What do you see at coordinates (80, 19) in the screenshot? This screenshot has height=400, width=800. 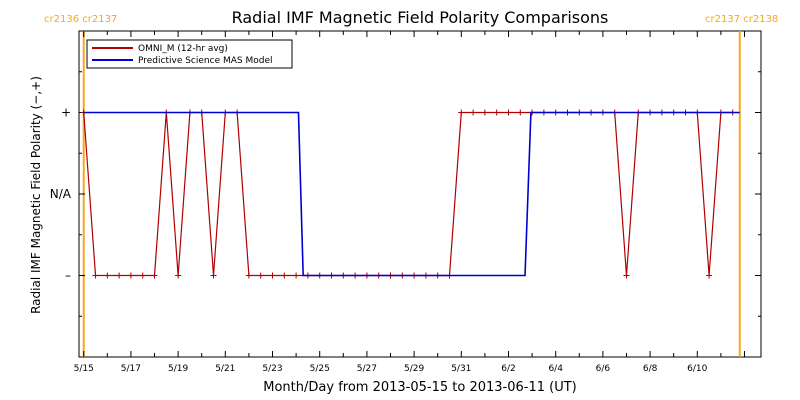 I see `carrington-label-left: cr2136 cr2137` at bounding box center [80, 19].